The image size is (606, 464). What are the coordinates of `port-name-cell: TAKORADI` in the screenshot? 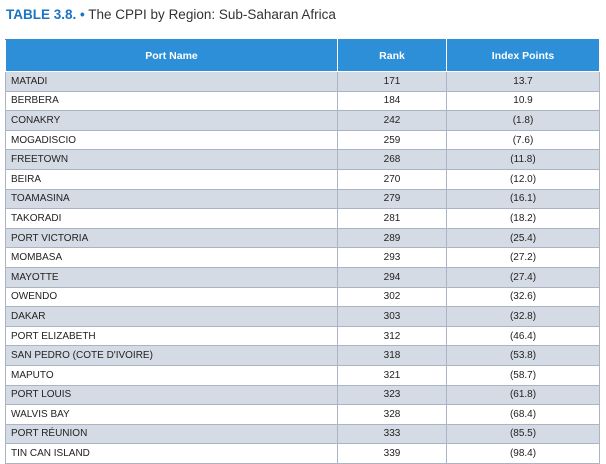 It's located at (171, 218).